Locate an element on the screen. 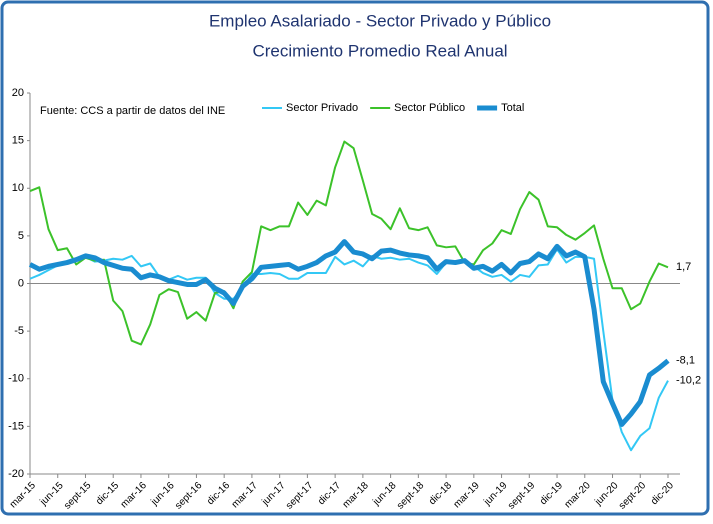 The width and height of the screenshot is (713, 524). source-note: Fuente: CCS a partir de datos del INE is located at coordinates (132, 111).